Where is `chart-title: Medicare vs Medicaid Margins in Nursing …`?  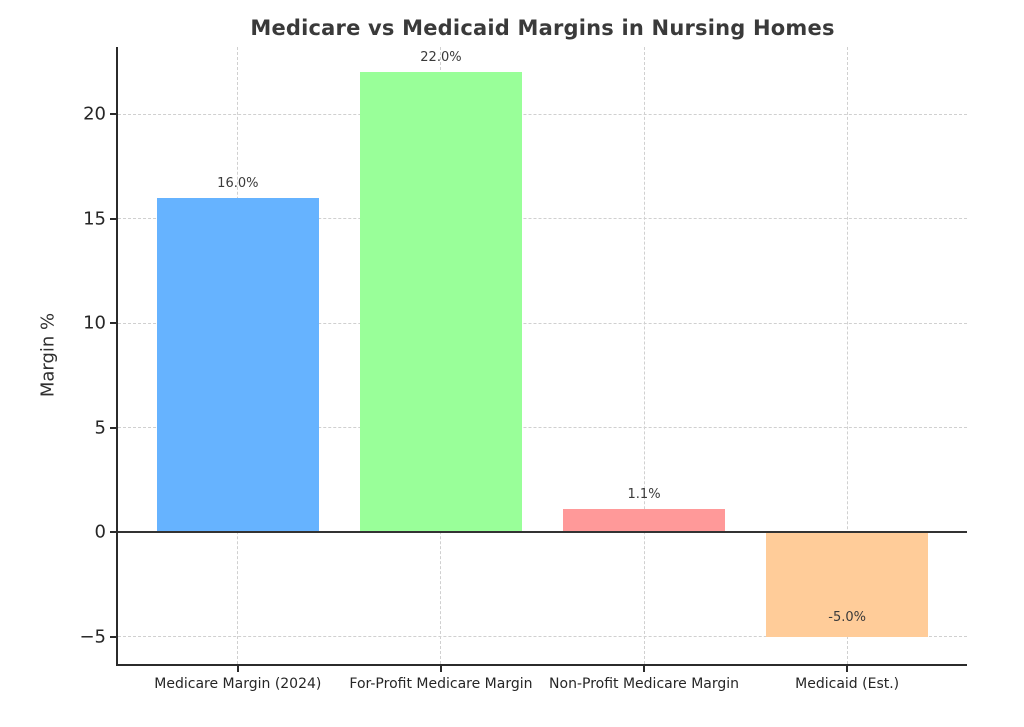
chart-title: Medicare vs Medicaid Margins in Nursing … is located at coordinates (542, 28).